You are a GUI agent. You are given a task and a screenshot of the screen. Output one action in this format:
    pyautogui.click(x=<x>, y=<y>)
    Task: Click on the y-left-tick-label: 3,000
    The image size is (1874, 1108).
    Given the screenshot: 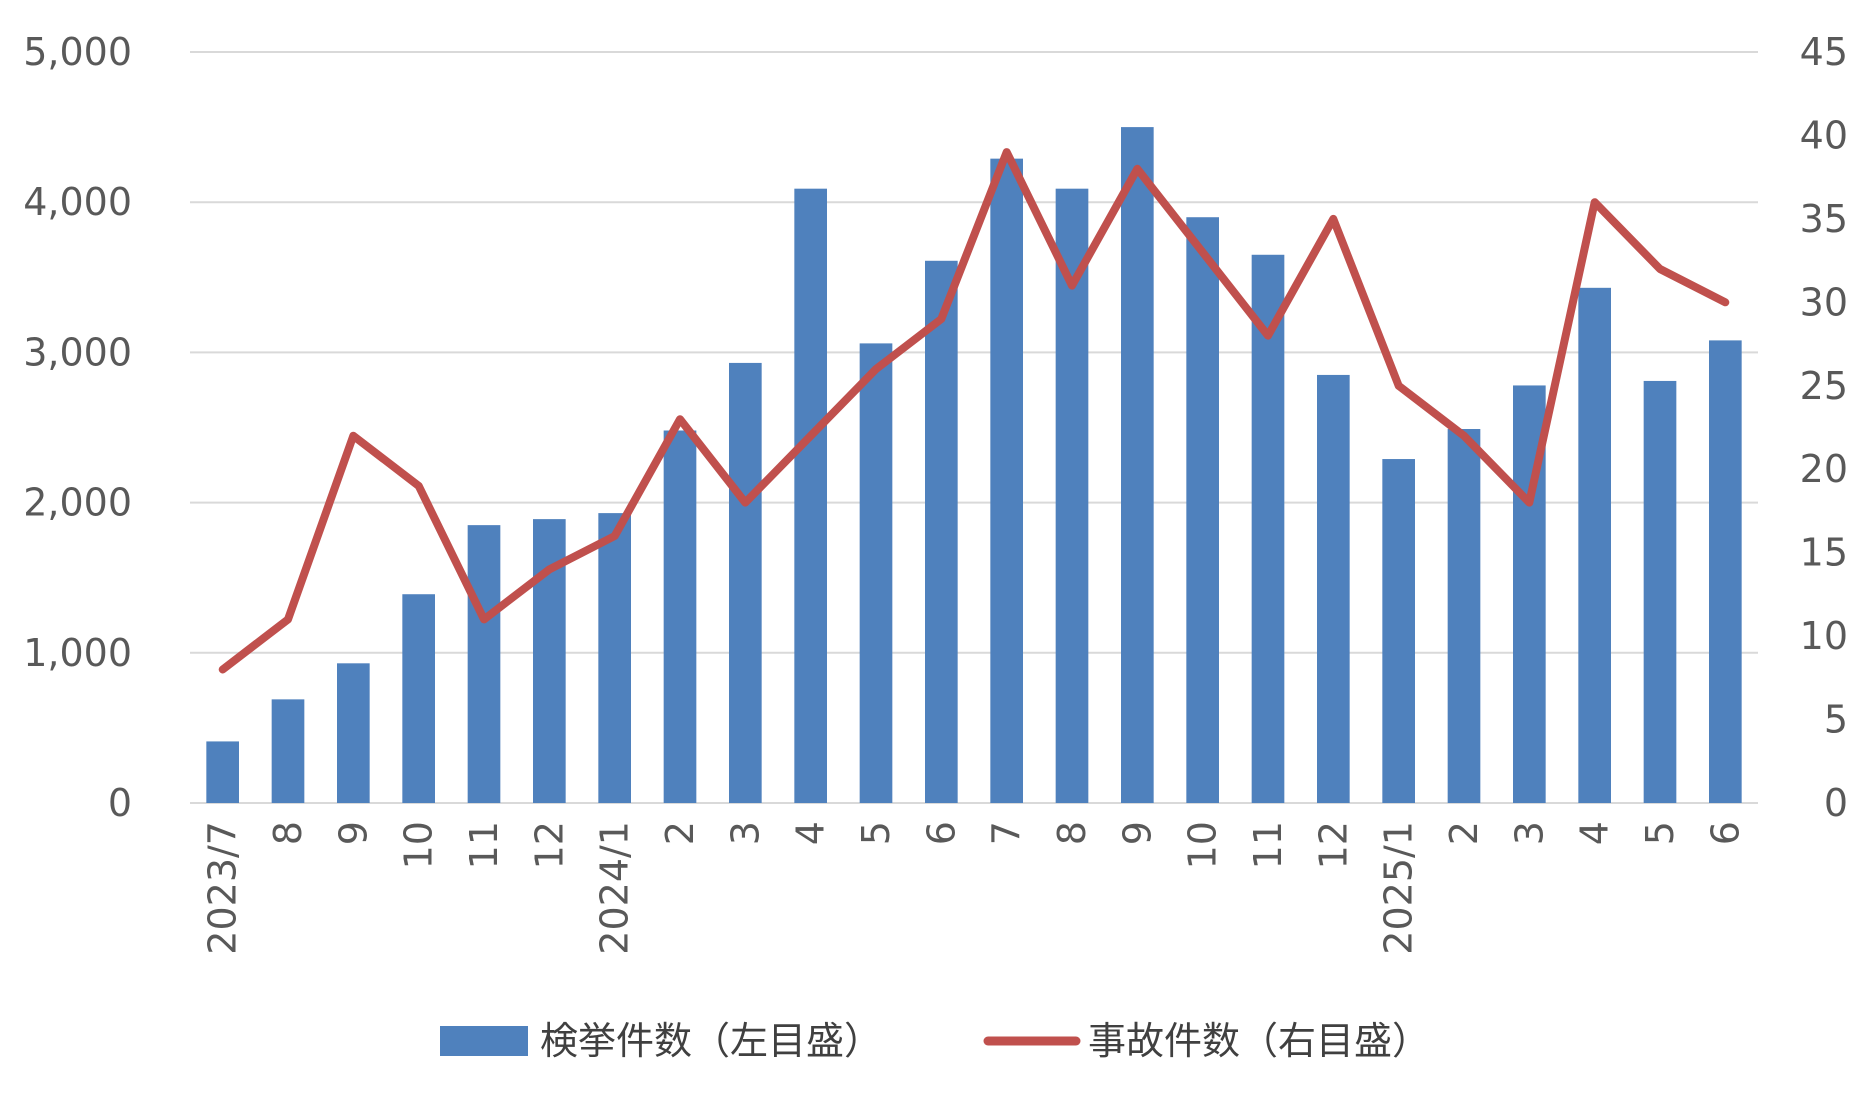 What is the action you would take?
    pyautogui.click(x=77, y=352)
    